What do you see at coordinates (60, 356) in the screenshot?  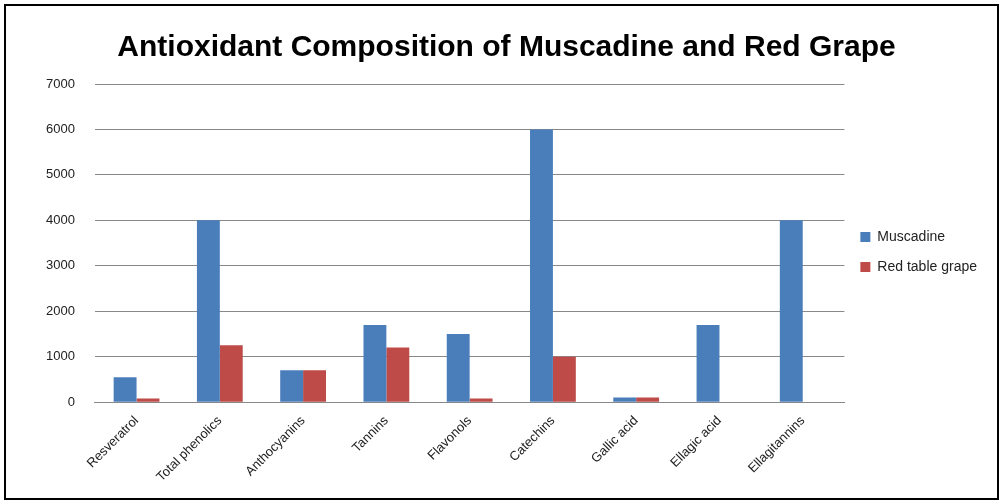 I see `y-tick-label: 1000` at bounding box center [60, 356].